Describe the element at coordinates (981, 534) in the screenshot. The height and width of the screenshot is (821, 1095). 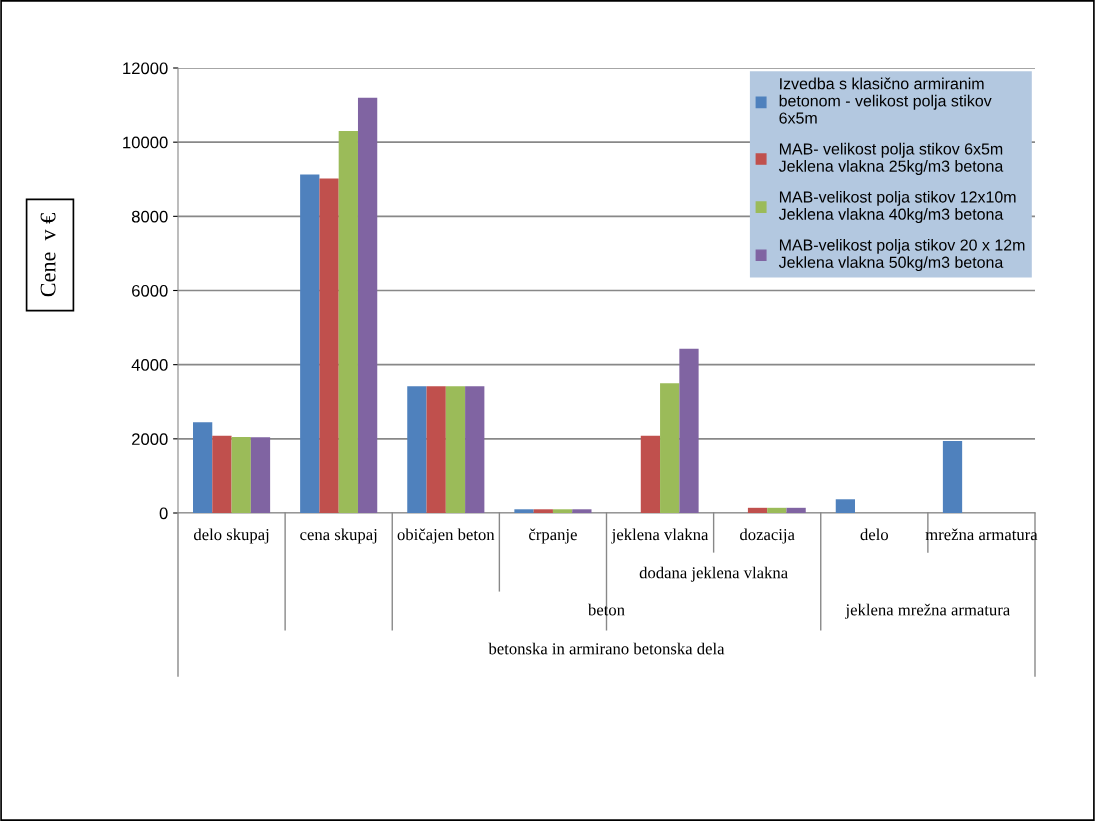
I see `x-tick-label: mrežna armatura` at that location.